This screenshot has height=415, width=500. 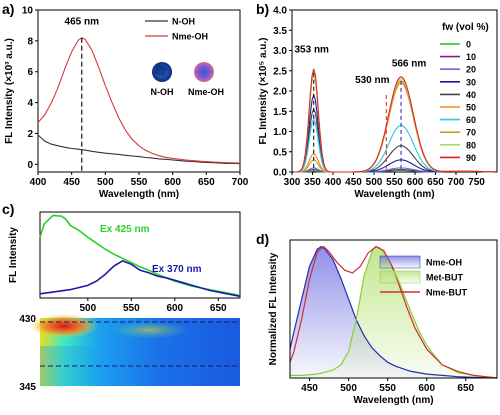 What do you see at coordinates (280, 152) in the screenshot?
I see `panel-b-y-tick-label: 0.5` at bounding box center [280, 152].